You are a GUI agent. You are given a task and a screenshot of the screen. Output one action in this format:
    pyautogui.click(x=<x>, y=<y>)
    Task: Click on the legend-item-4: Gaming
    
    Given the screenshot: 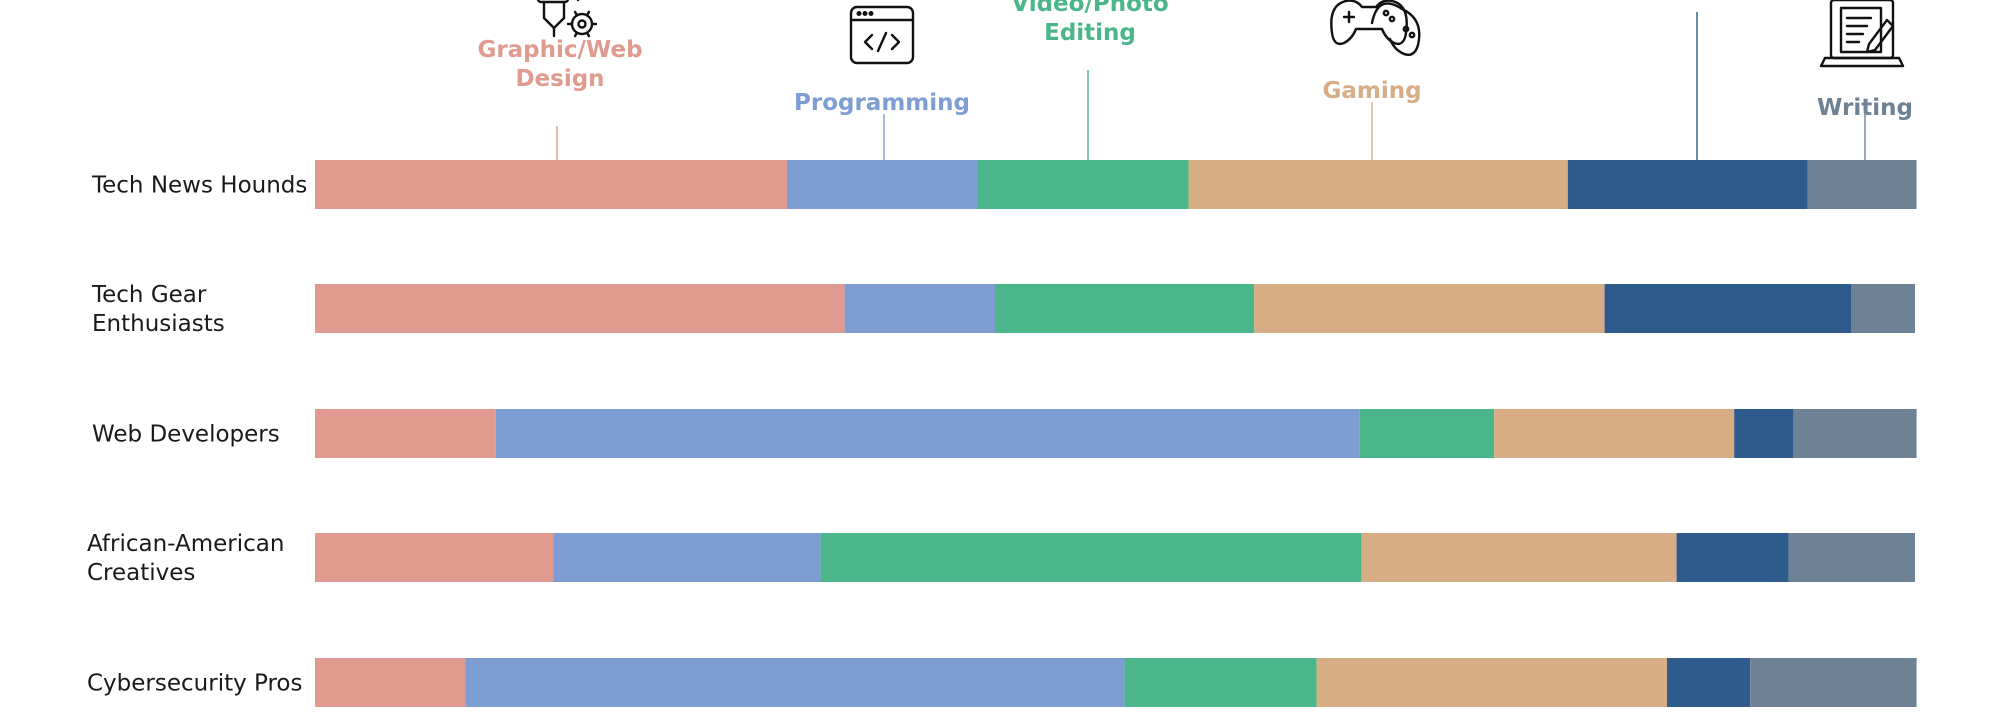 What is the action you would take?
    pyautogui.click(x=1372, y=80)
    